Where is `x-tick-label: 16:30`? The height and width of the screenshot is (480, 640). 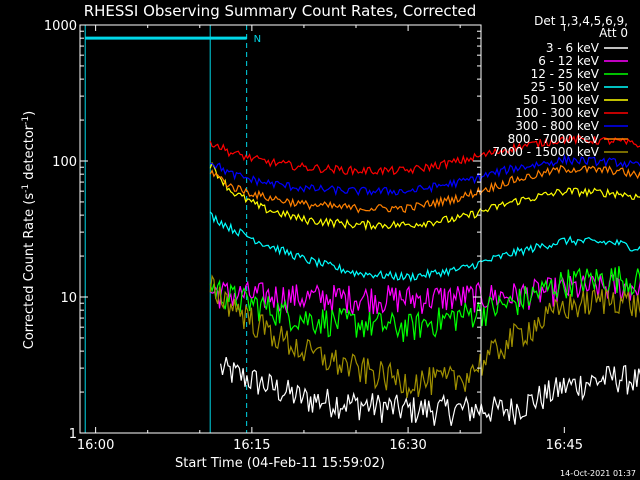 x-tick-label: 16:30 is located at coordinates (407, 445).